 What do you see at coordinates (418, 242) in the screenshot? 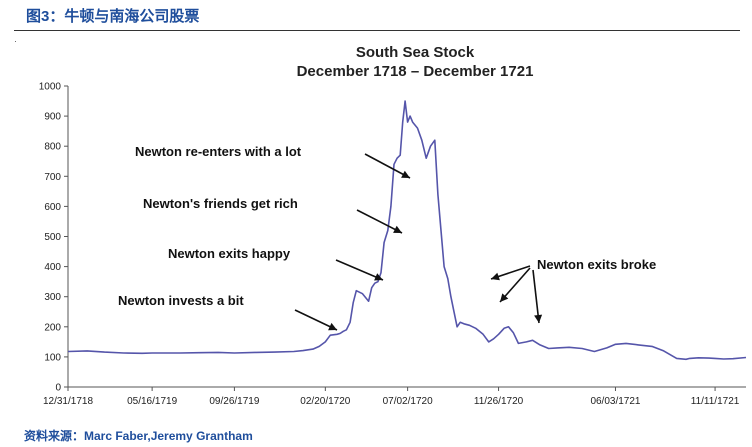
I see `annotation-arrows` at bounding box center [418, 242].